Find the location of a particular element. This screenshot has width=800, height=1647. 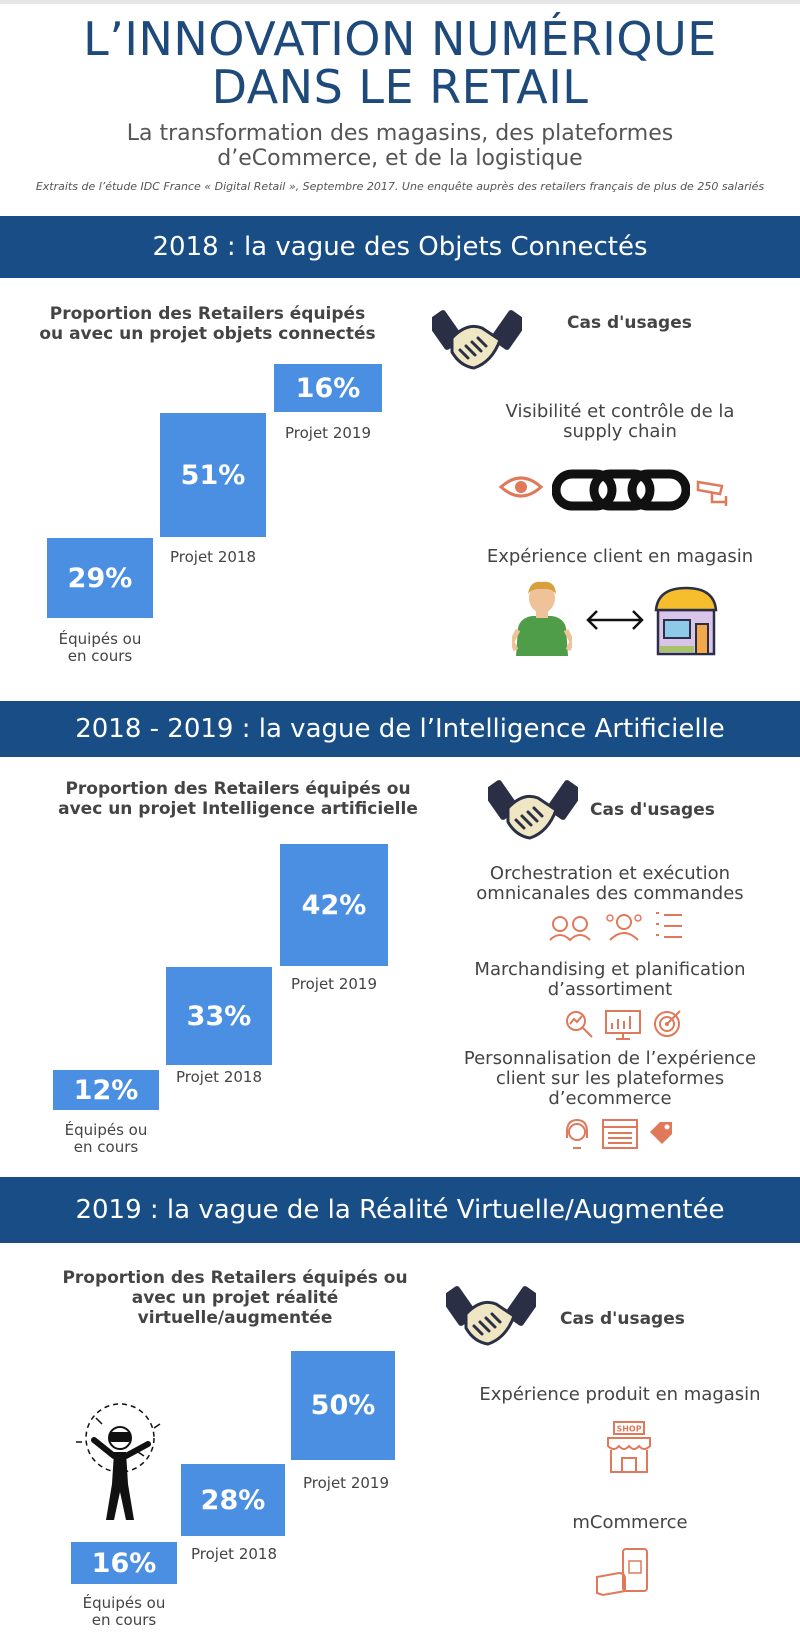

shop-icon: SHOP is located at coordinates (629, 1447).